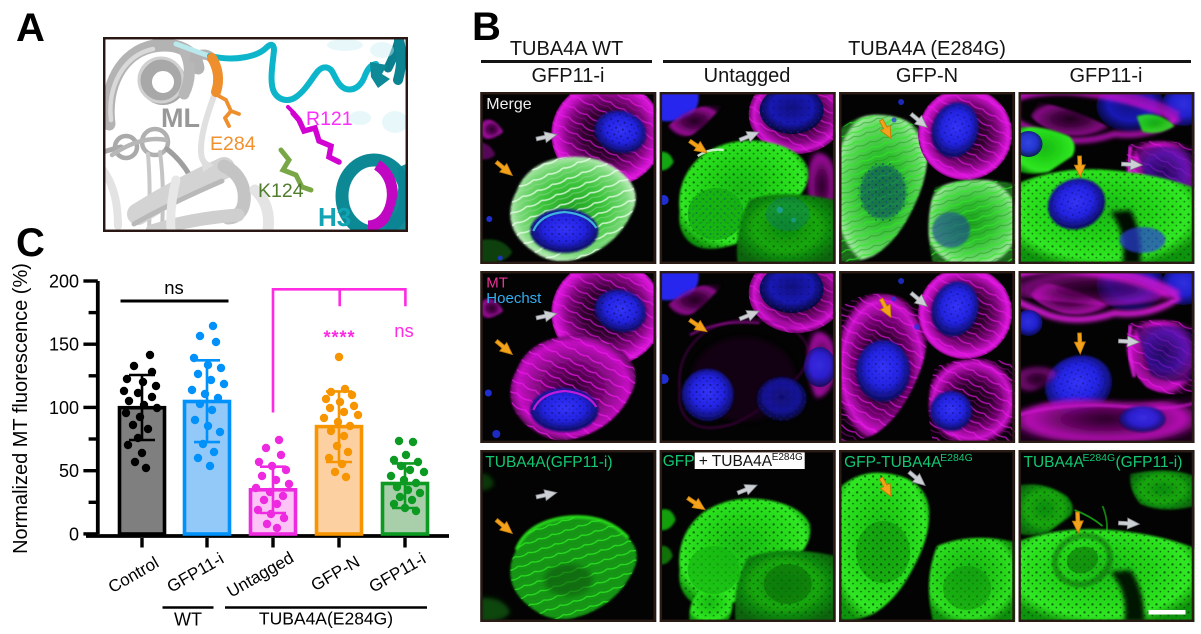  I want to click on svg-text: H3, so click(334, 217).